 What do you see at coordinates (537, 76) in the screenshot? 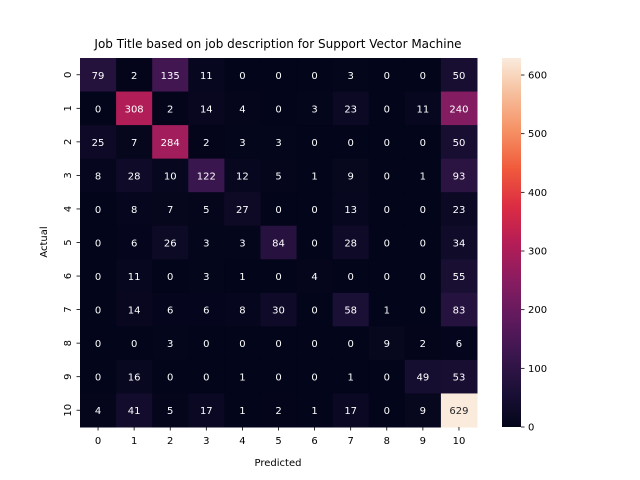
I see `colorbar-tick-label: 600` at bounding box center [537, 76].